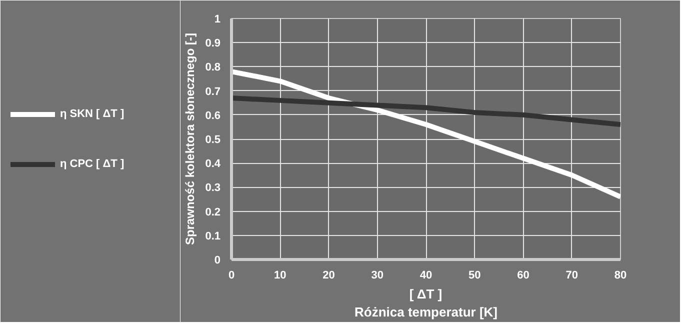 This screenshot has height=325, width=686. I want to click on x-tick-label: 10, so click(280, 276).